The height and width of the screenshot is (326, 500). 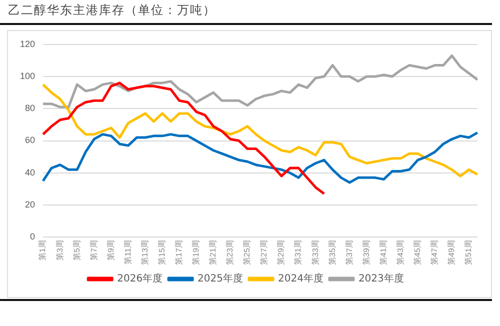 I want to click on x-tick-label: 第31周, so click(x=298, y=253).